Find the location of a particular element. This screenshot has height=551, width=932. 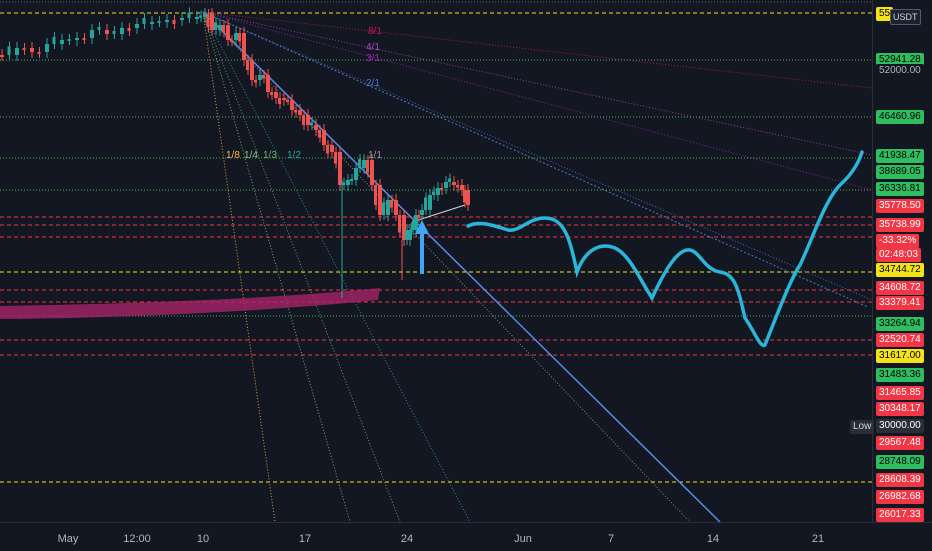

fan-label: 2/1 is located at coordinates (373, 83).